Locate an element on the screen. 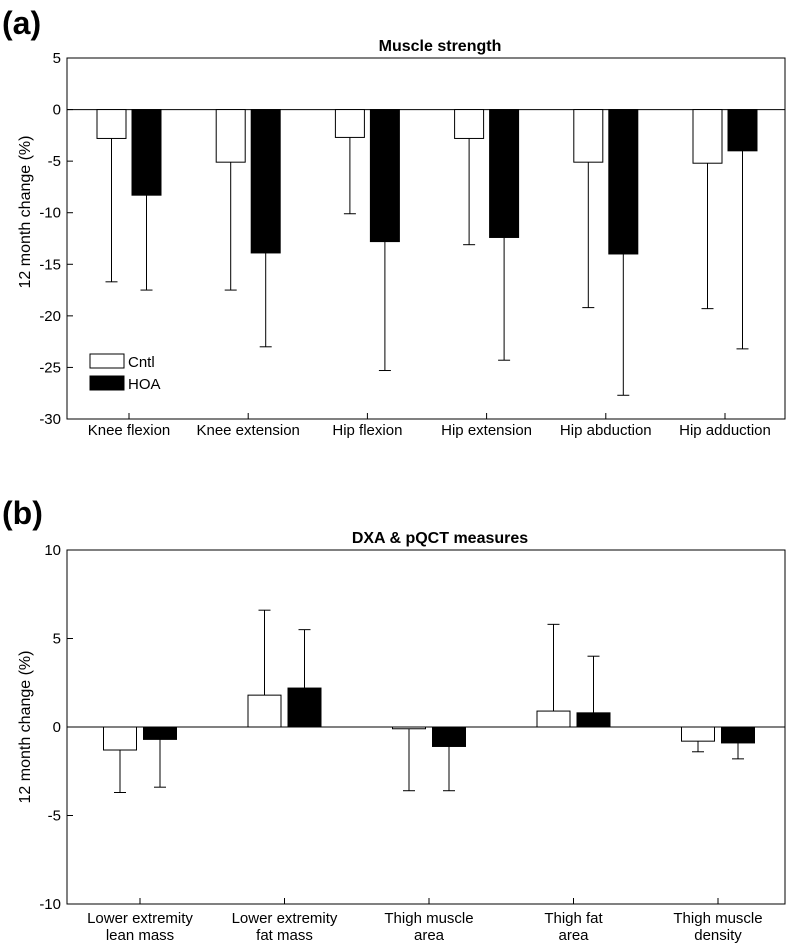 This screenshot has width=787, height=947. category-label-a: Hip abduction is located at coordinates (606, 430).